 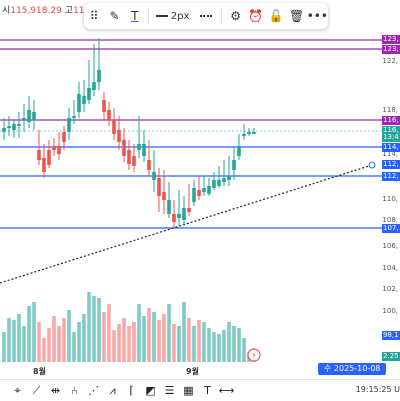 I want to click on date-label-september: 9월, so click(x=192, y=371).